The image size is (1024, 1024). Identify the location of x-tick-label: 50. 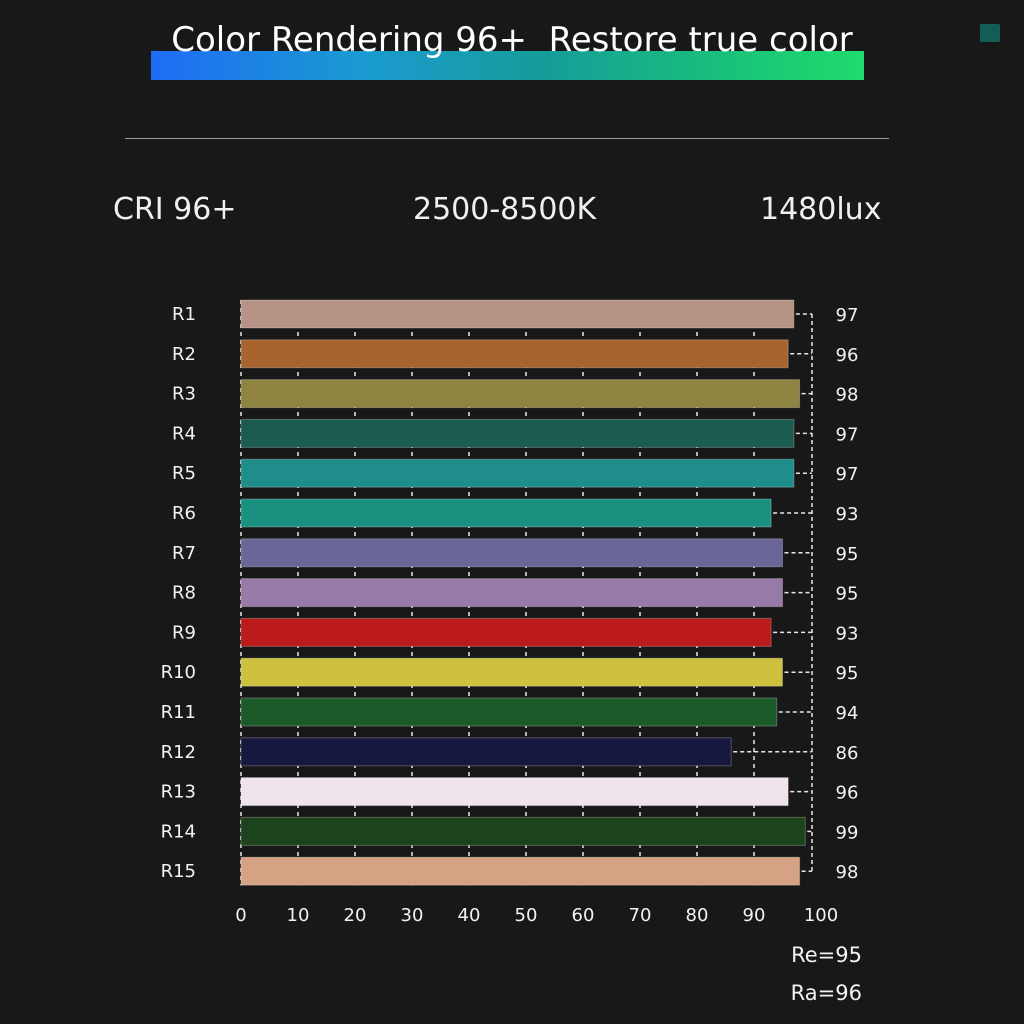
(526, 915).